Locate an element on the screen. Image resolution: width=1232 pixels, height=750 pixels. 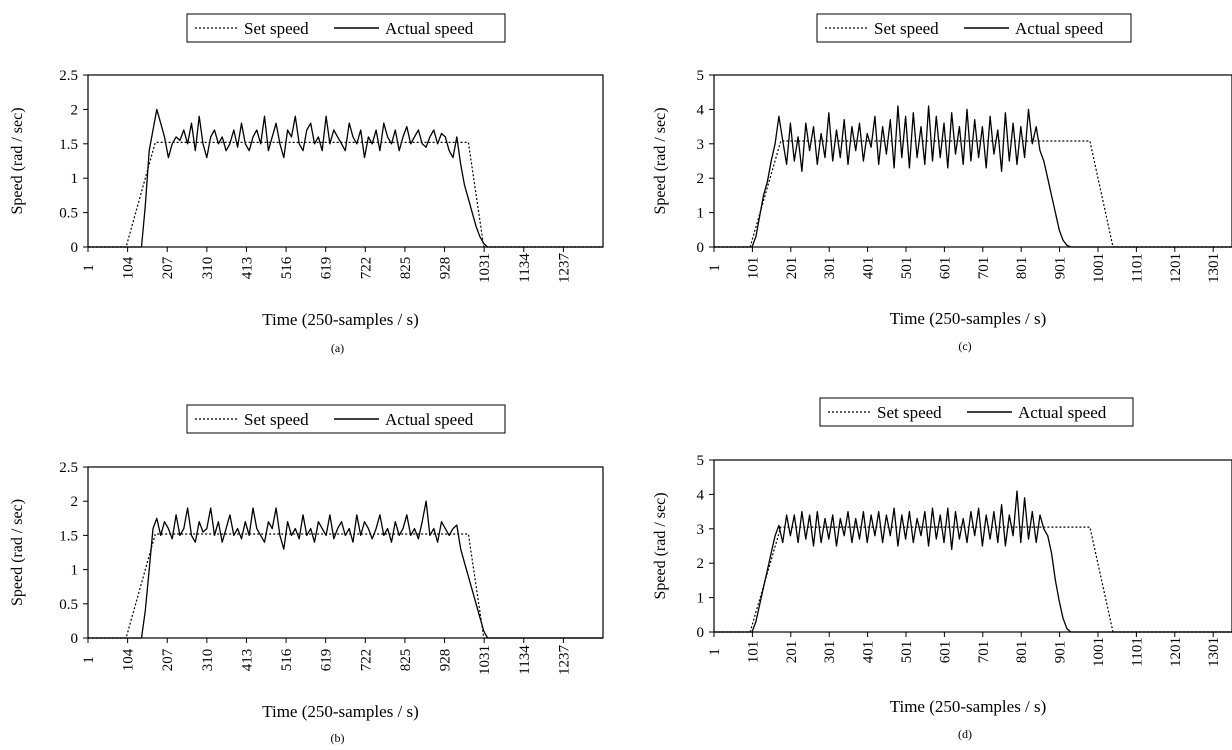
chart-b-plot-frame is located at coordinates (345, 552).